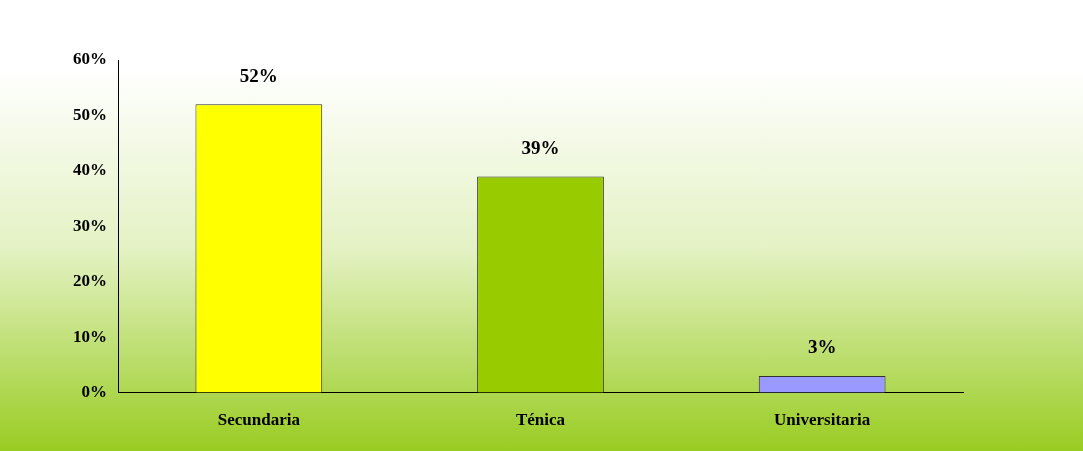 This screenshot has width=1083, height=451. What do you see at coordinates (259, 420) in the screenshot?
I see `x-tick-label: Secundaria` at bounding box center [259, 420].